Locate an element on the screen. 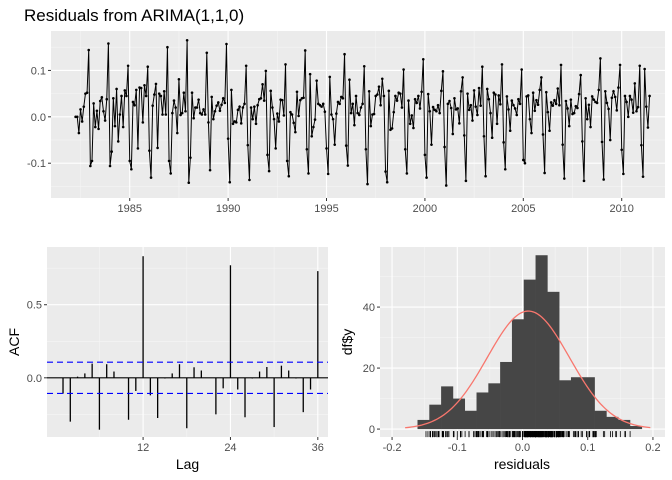 Image resolution: width=672 pixels, height=480 pixels. x-tick-label: 2000 is located at coordinates (425, 209).